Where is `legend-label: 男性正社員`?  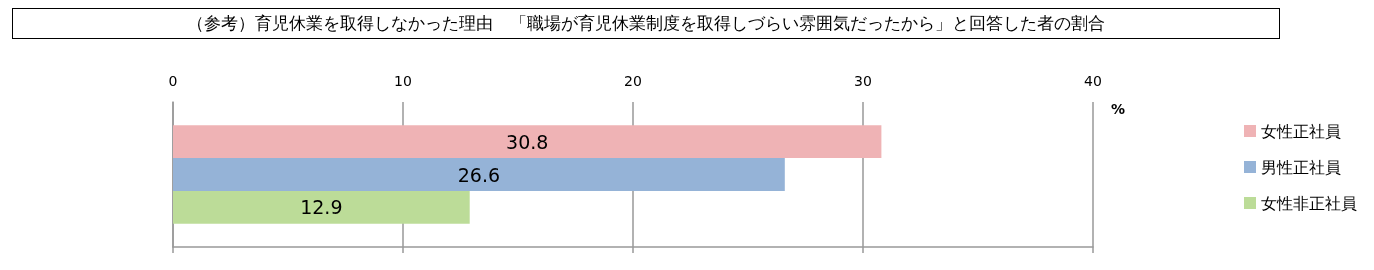
legend-label: 男性正社員 is located at coordinates (1301, 167).